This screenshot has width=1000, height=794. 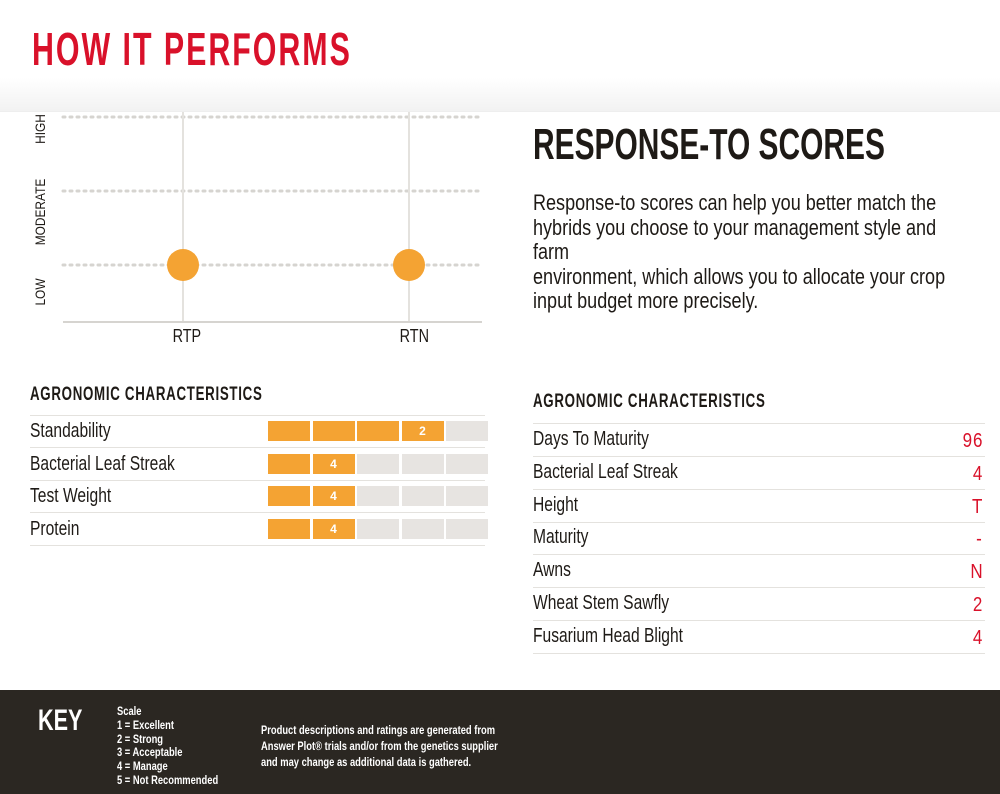 I want to click on response-scores-title: RESPONSE-TO SCORES, so click(x=709, y=144).